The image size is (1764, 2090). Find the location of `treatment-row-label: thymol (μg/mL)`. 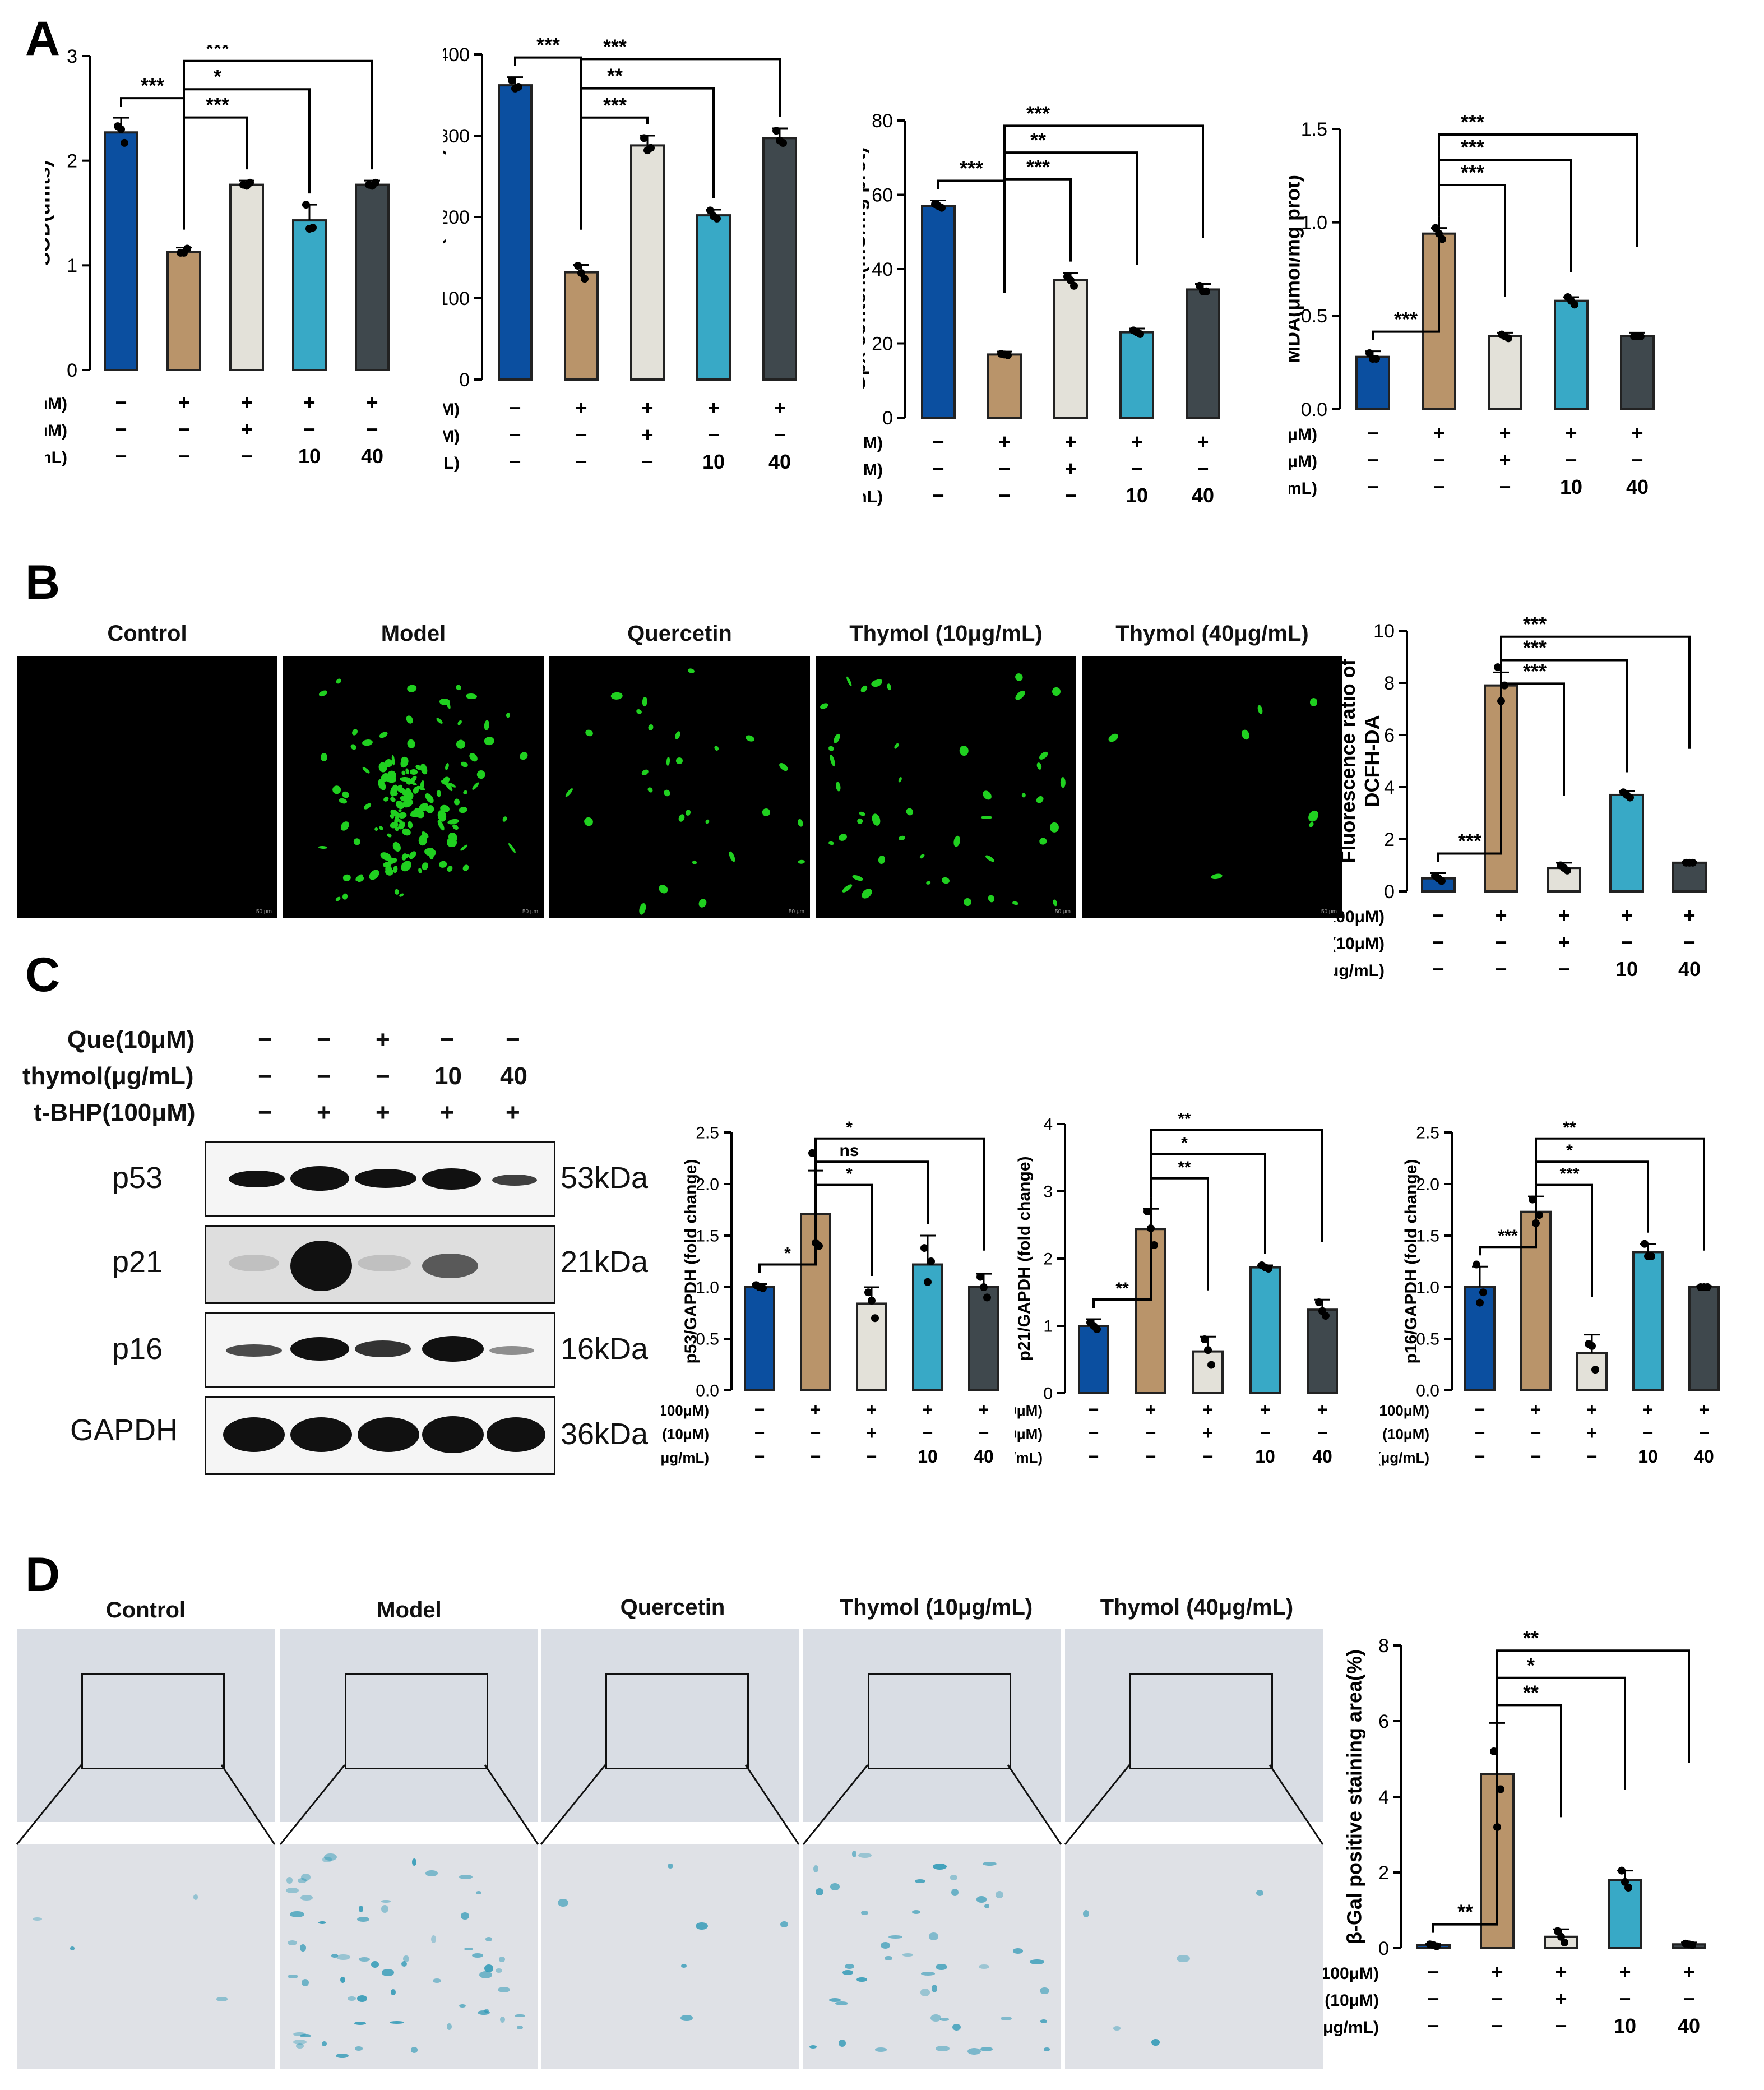

treatment-row-label: thymol (μg/mL) is located at coordinates (1351, 2027).